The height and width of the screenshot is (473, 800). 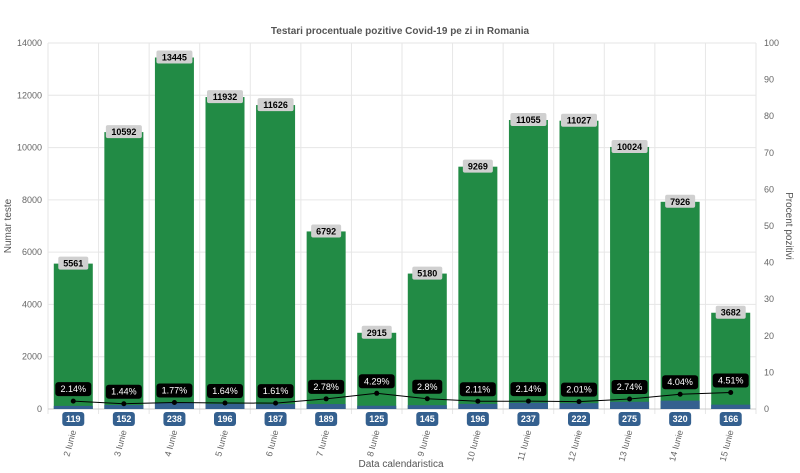 What do you see at coordinates (629, 419) in the screenshot?
I see `positive-data-label: 275` at bounding box center [629, 419].